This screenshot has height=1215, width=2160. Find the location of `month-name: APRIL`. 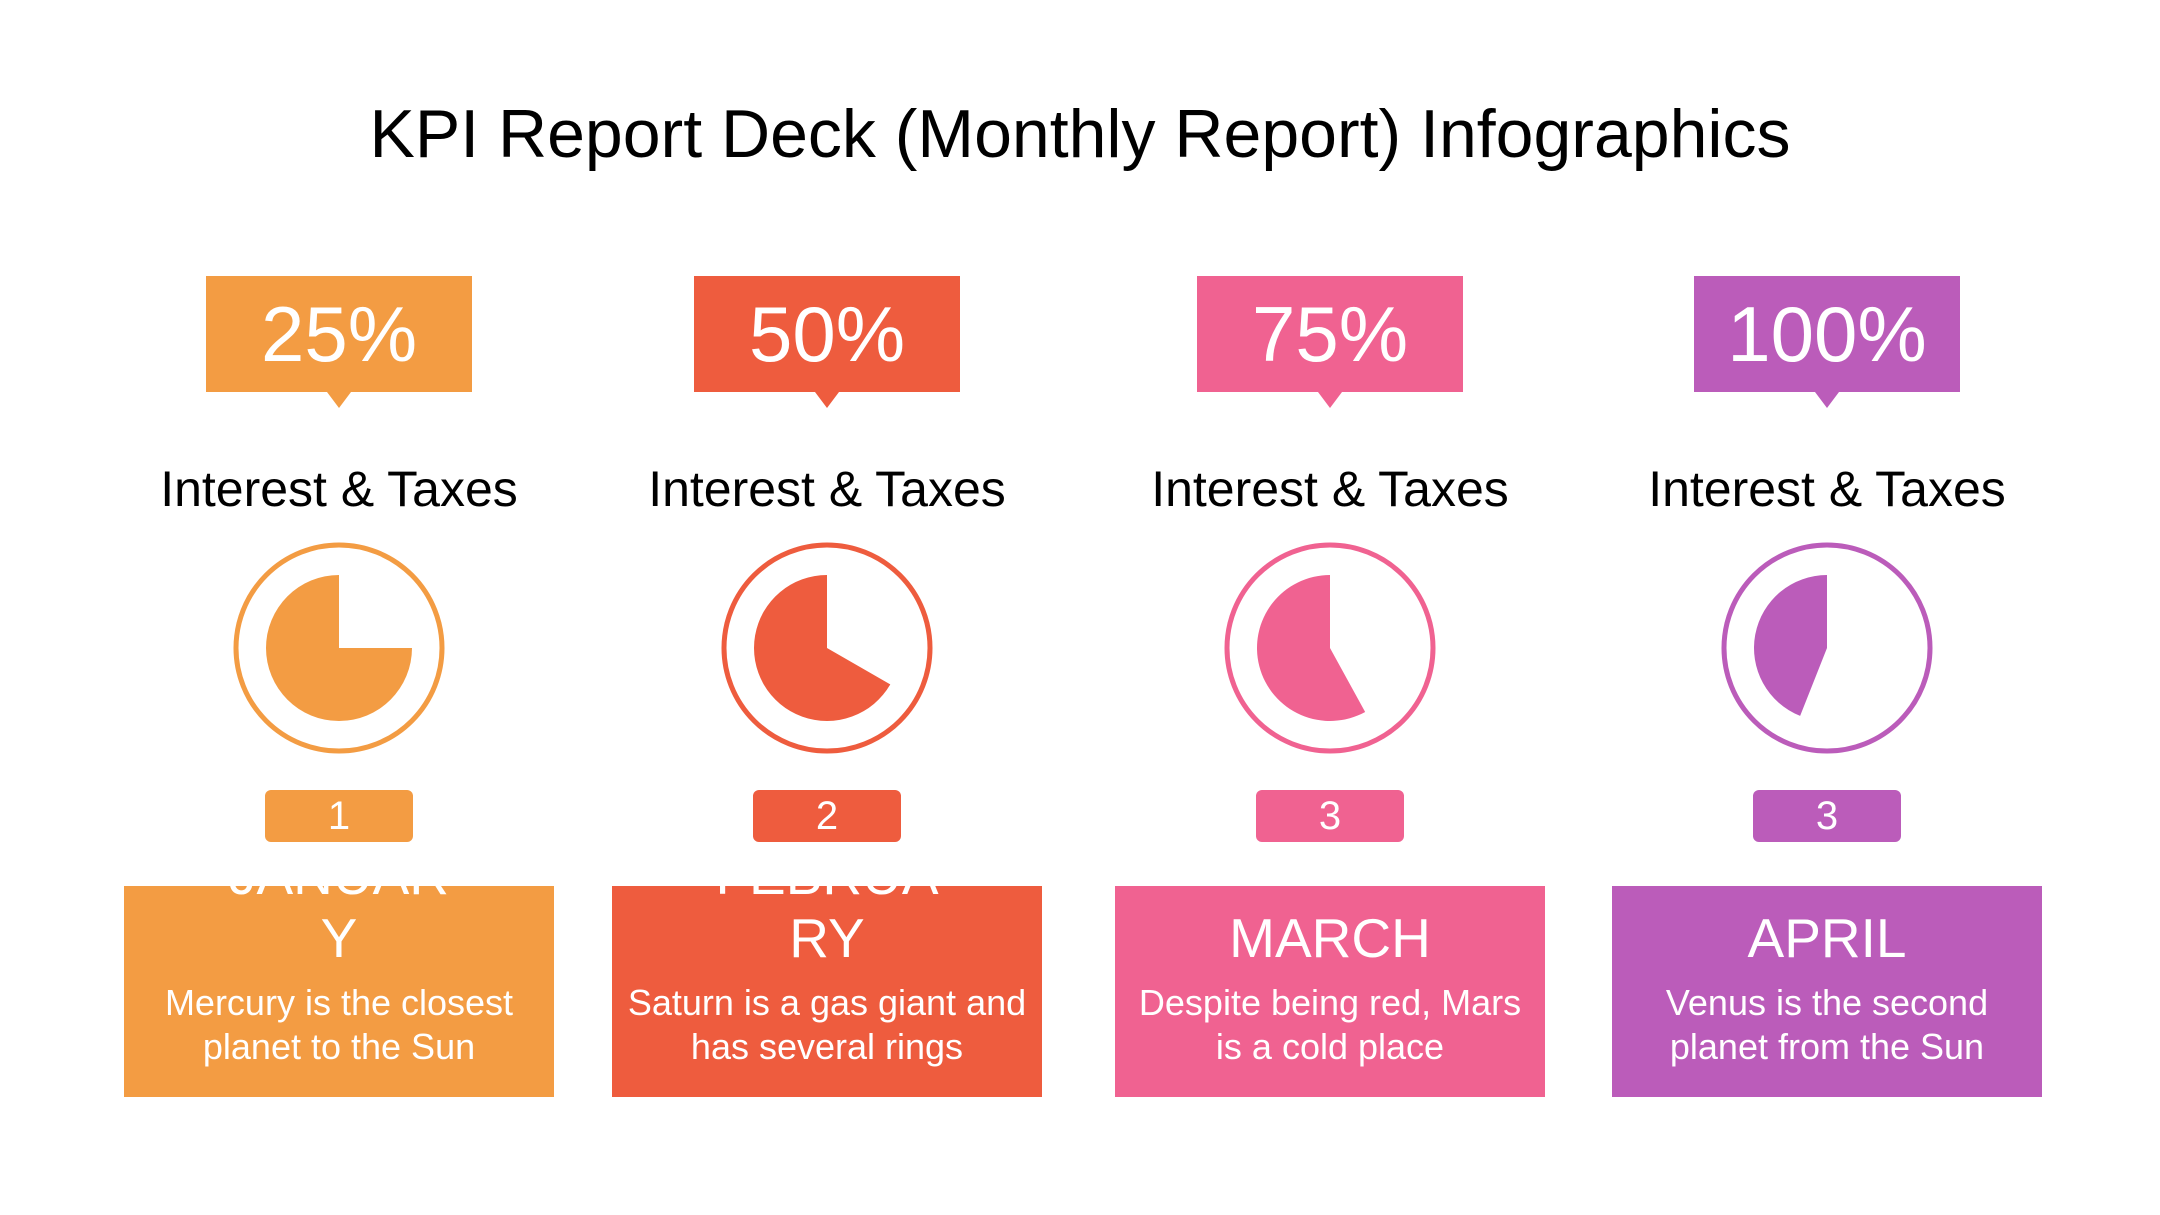

month-name: APRIL is located at coordinates (1827, 938).